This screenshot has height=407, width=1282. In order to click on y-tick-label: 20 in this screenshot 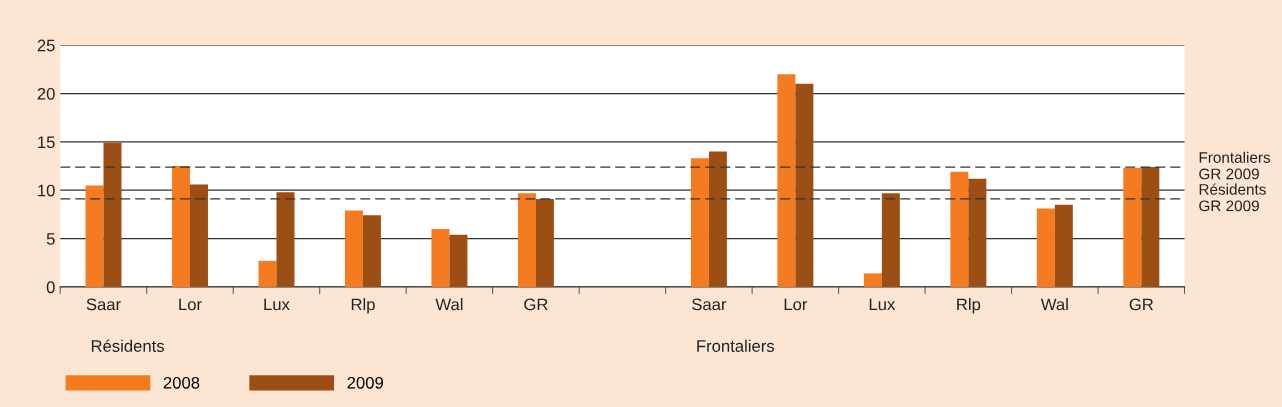, I will do `click(46, 93)`.